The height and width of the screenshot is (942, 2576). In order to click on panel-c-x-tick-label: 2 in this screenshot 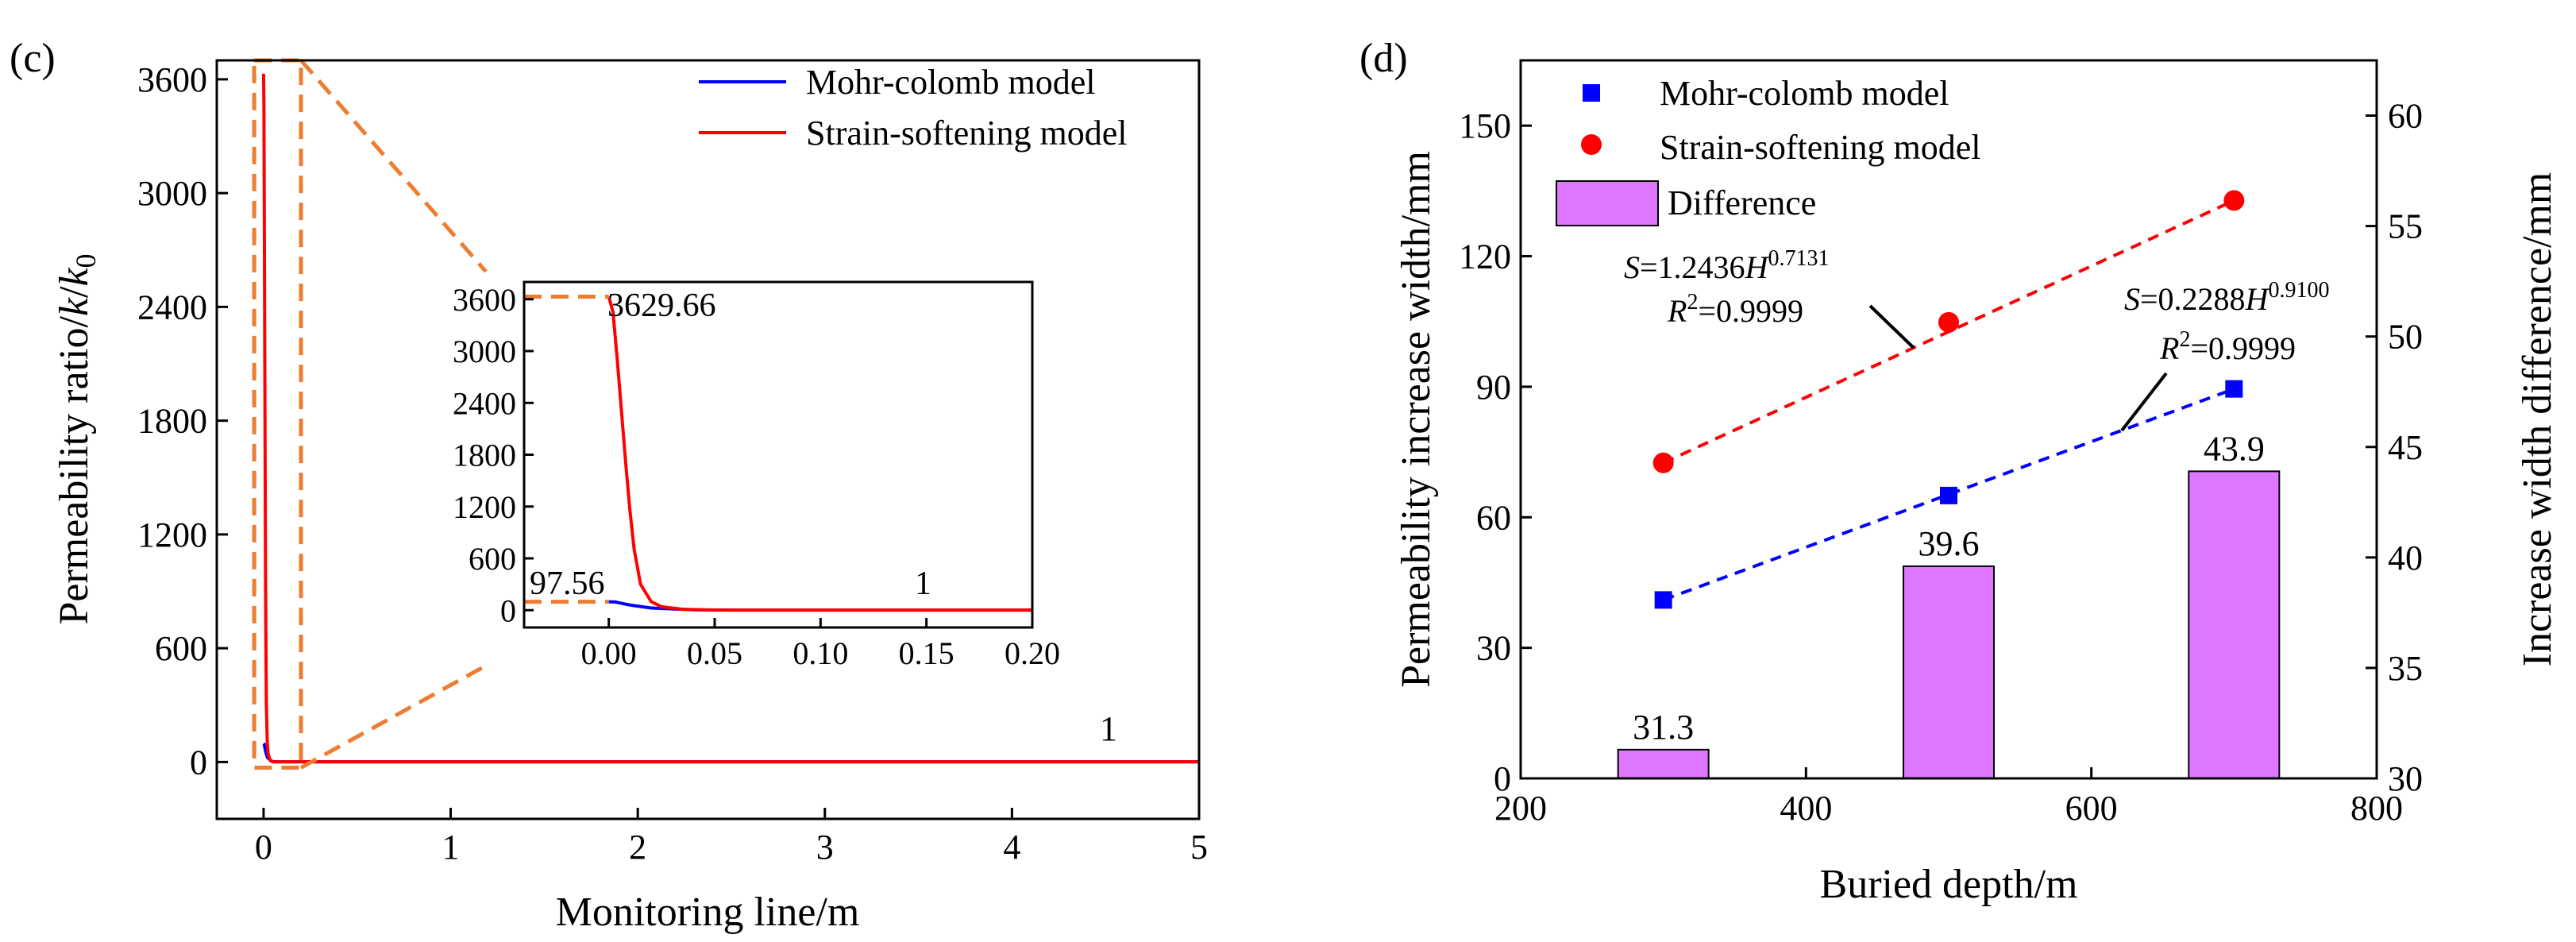, I will do `click(637, 847)`.